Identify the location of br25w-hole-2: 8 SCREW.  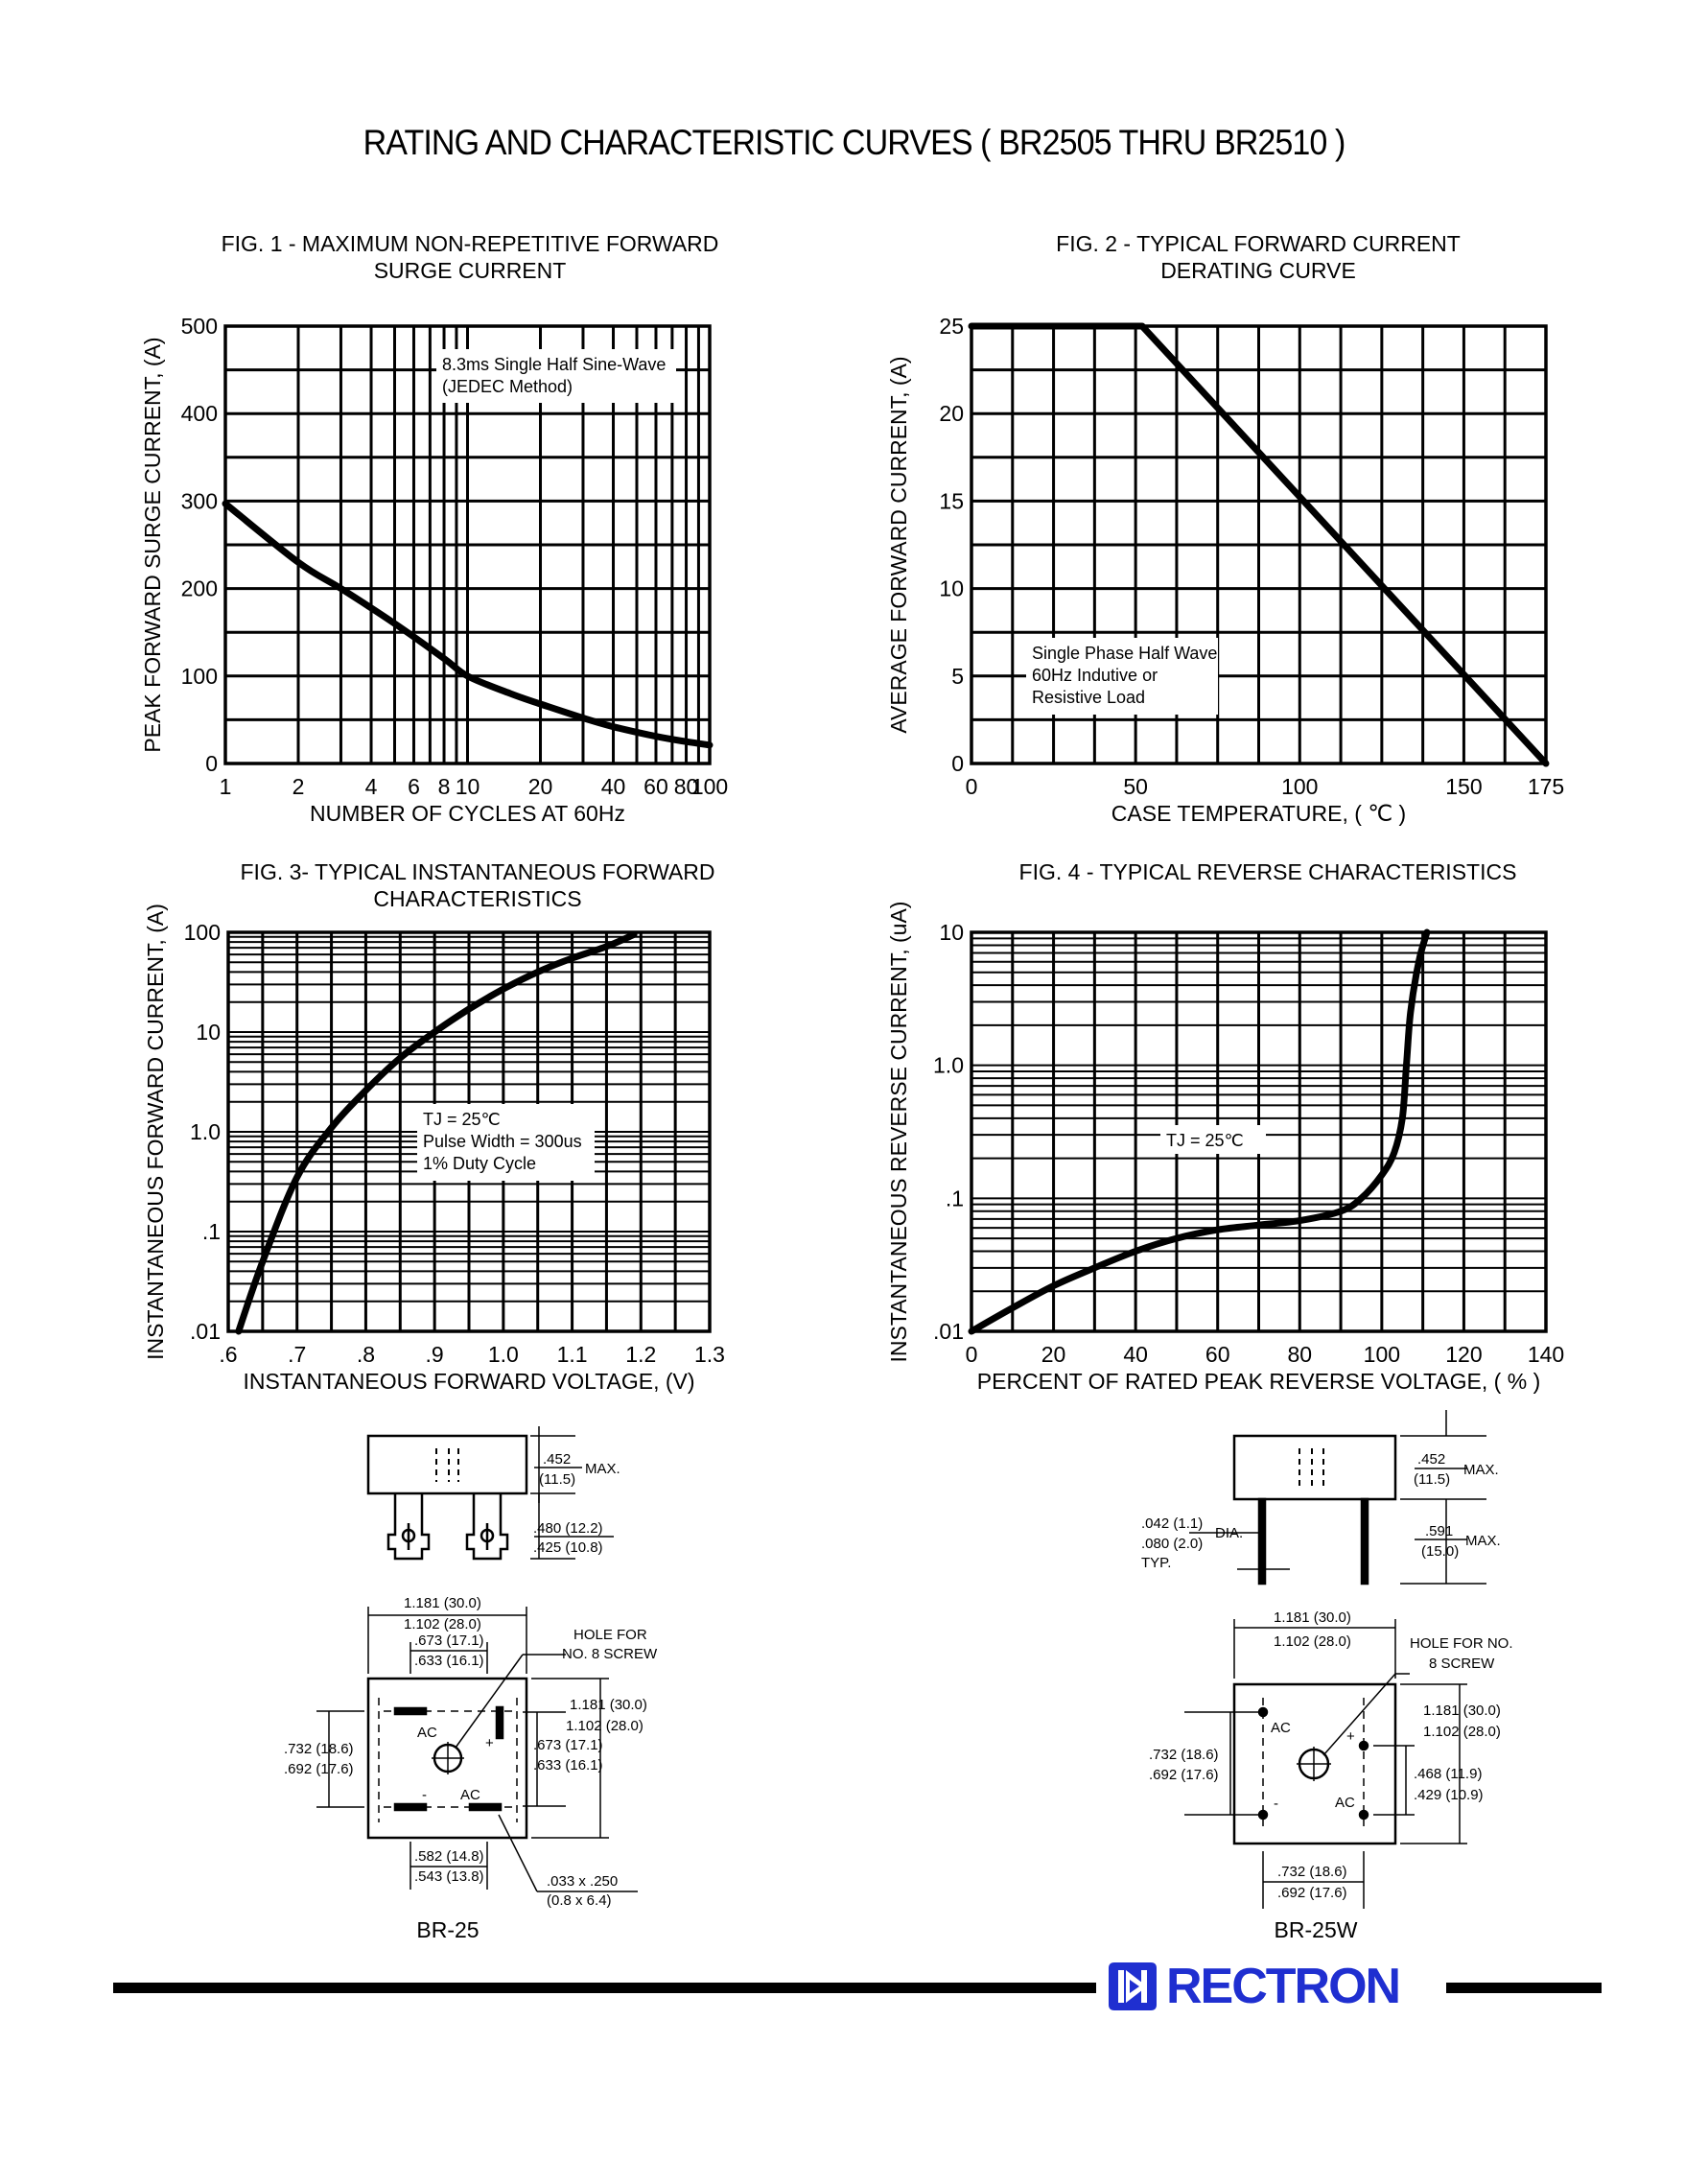
(1462, 1664).